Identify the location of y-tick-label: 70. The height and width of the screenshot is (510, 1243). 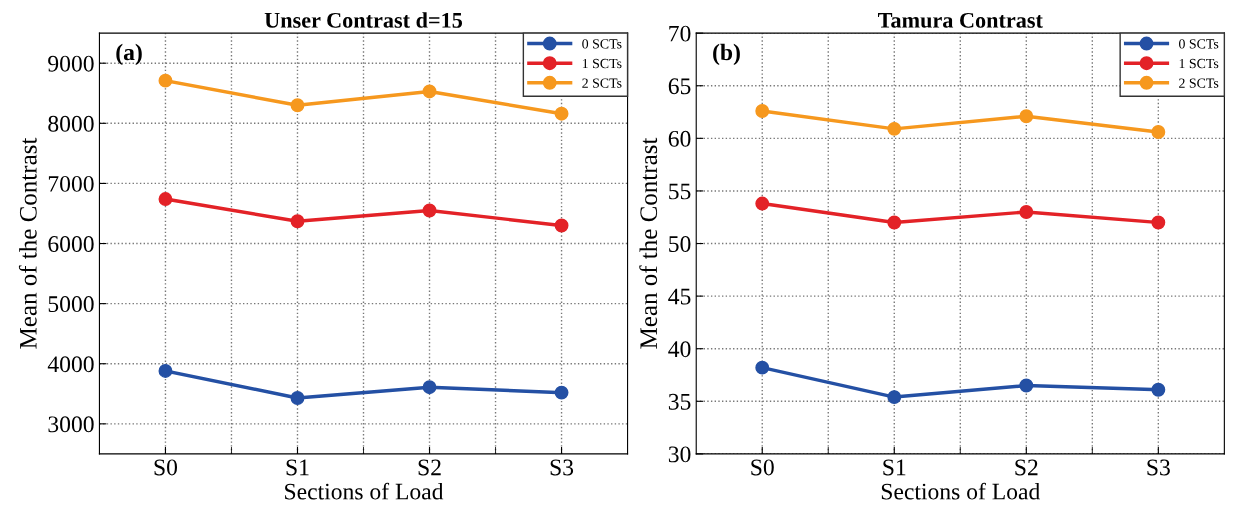
(680, 33).